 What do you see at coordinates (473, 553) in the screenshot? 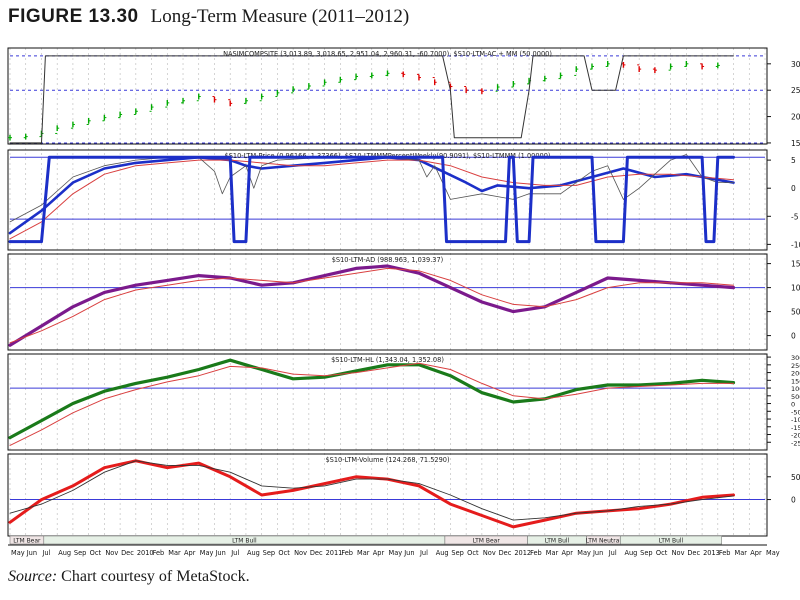
I see `x-tick-label-29: Oct` at bounding box center [473, 553].